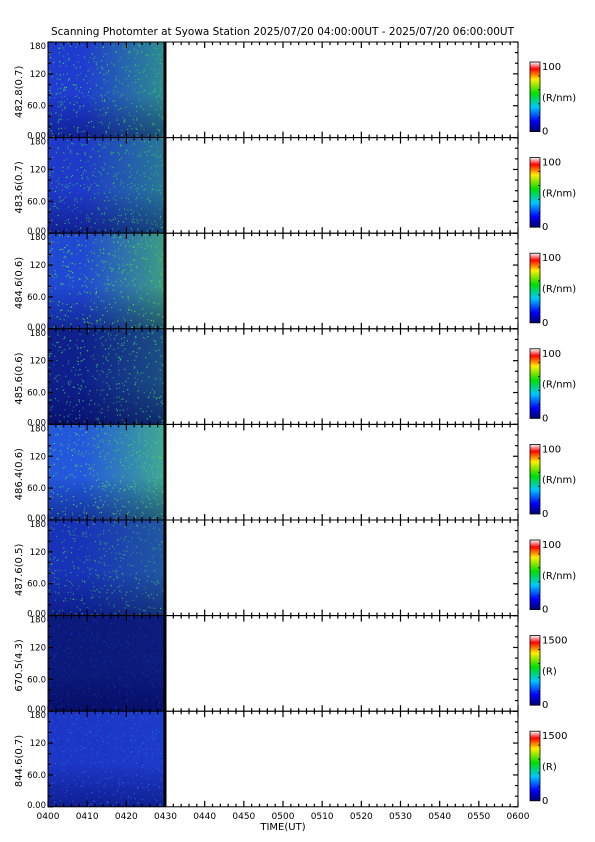  Describe the element at coordinates (19, 665) in the screenshot. I see `panel-label: 670.5(4.3)` at that location.